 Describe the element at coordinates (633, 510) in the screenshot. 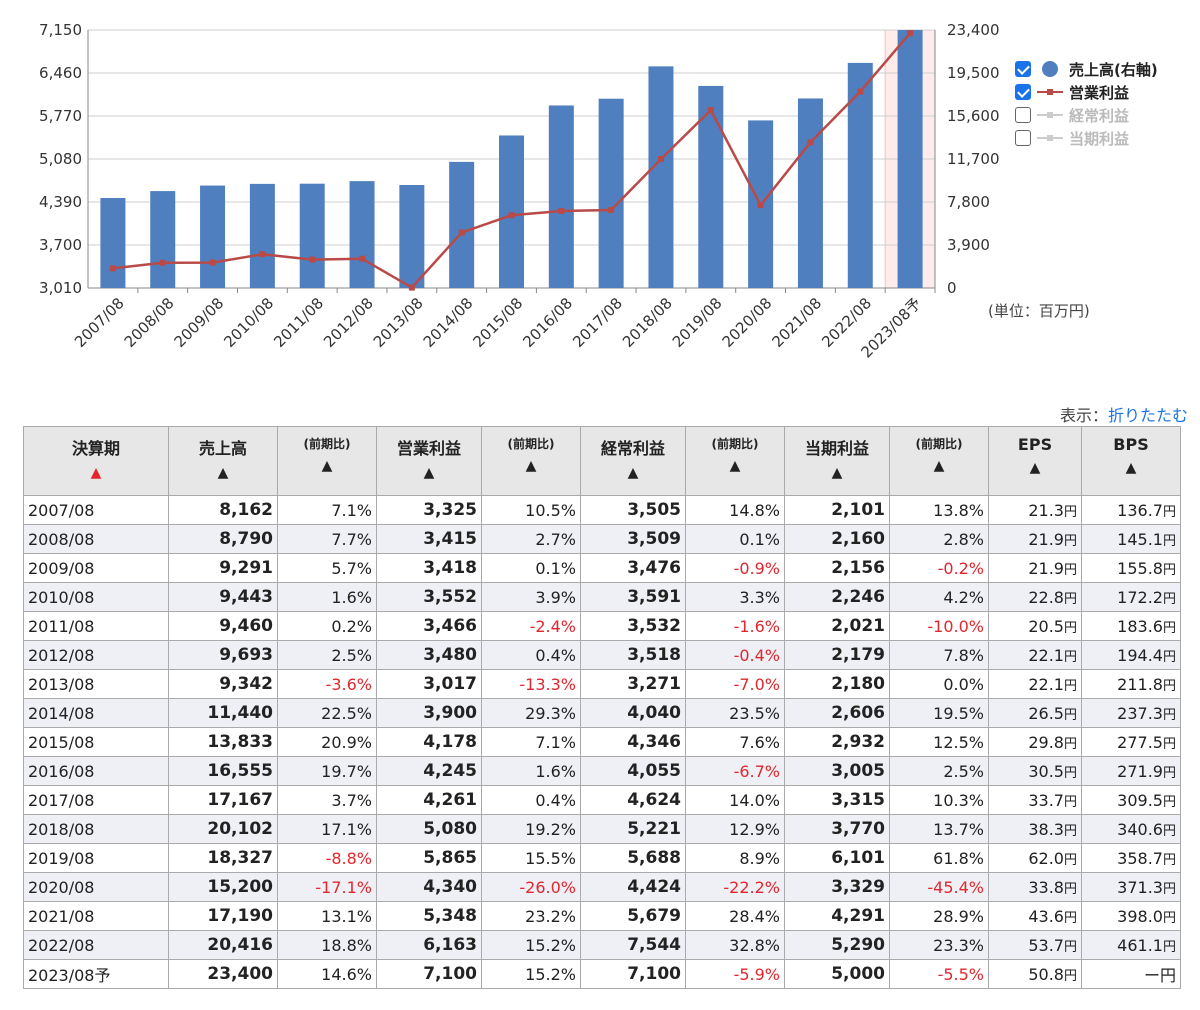

I see `table-cell: 3,505` at that location.